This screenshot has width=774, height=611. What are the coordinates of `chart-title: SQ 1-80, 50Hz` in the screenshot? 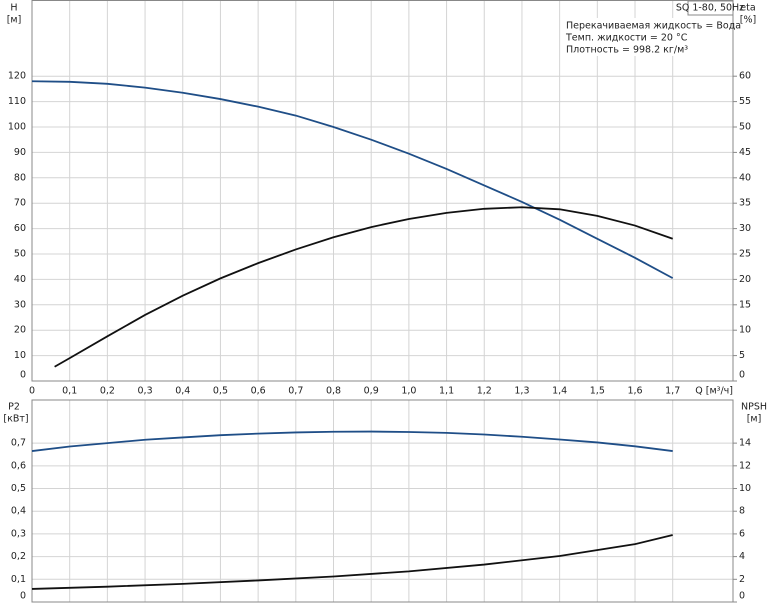 It's located at (710, 8).